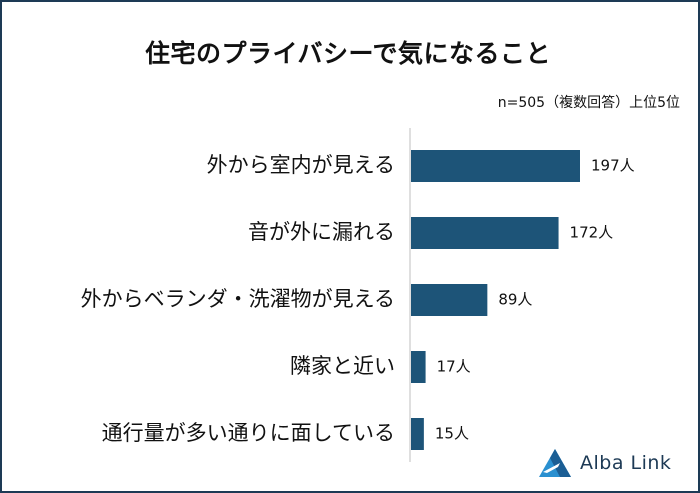 This screenshot has width=700, height=493. What do you see at coordinates (248, 433) in the screenshot?
I see `category-label: 通行量が多い通りに面している` at bounding box center [248, 433].